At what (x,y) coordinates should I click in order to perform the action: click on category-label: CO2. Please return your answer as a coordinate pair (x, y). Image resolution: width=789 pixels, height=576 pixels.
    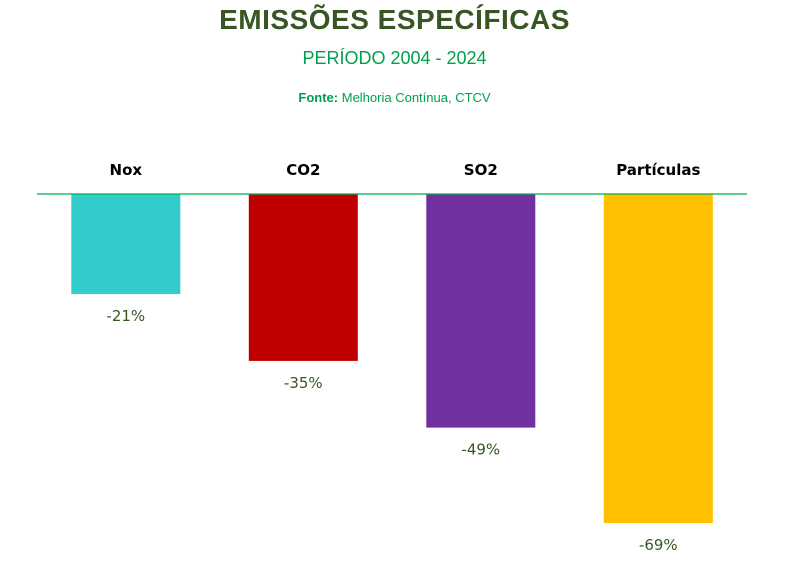
    Looking at the image, I should click on (303, 170).